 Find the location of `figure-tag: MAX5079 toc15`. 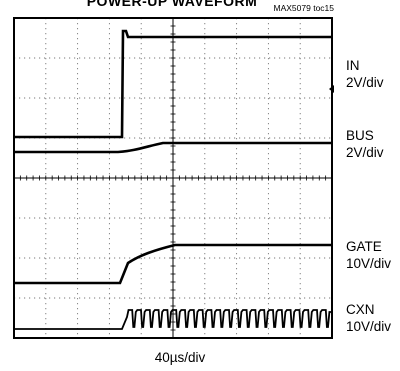

figure-tag: MAX5079 toc15 is located at coordinates (303, 8).